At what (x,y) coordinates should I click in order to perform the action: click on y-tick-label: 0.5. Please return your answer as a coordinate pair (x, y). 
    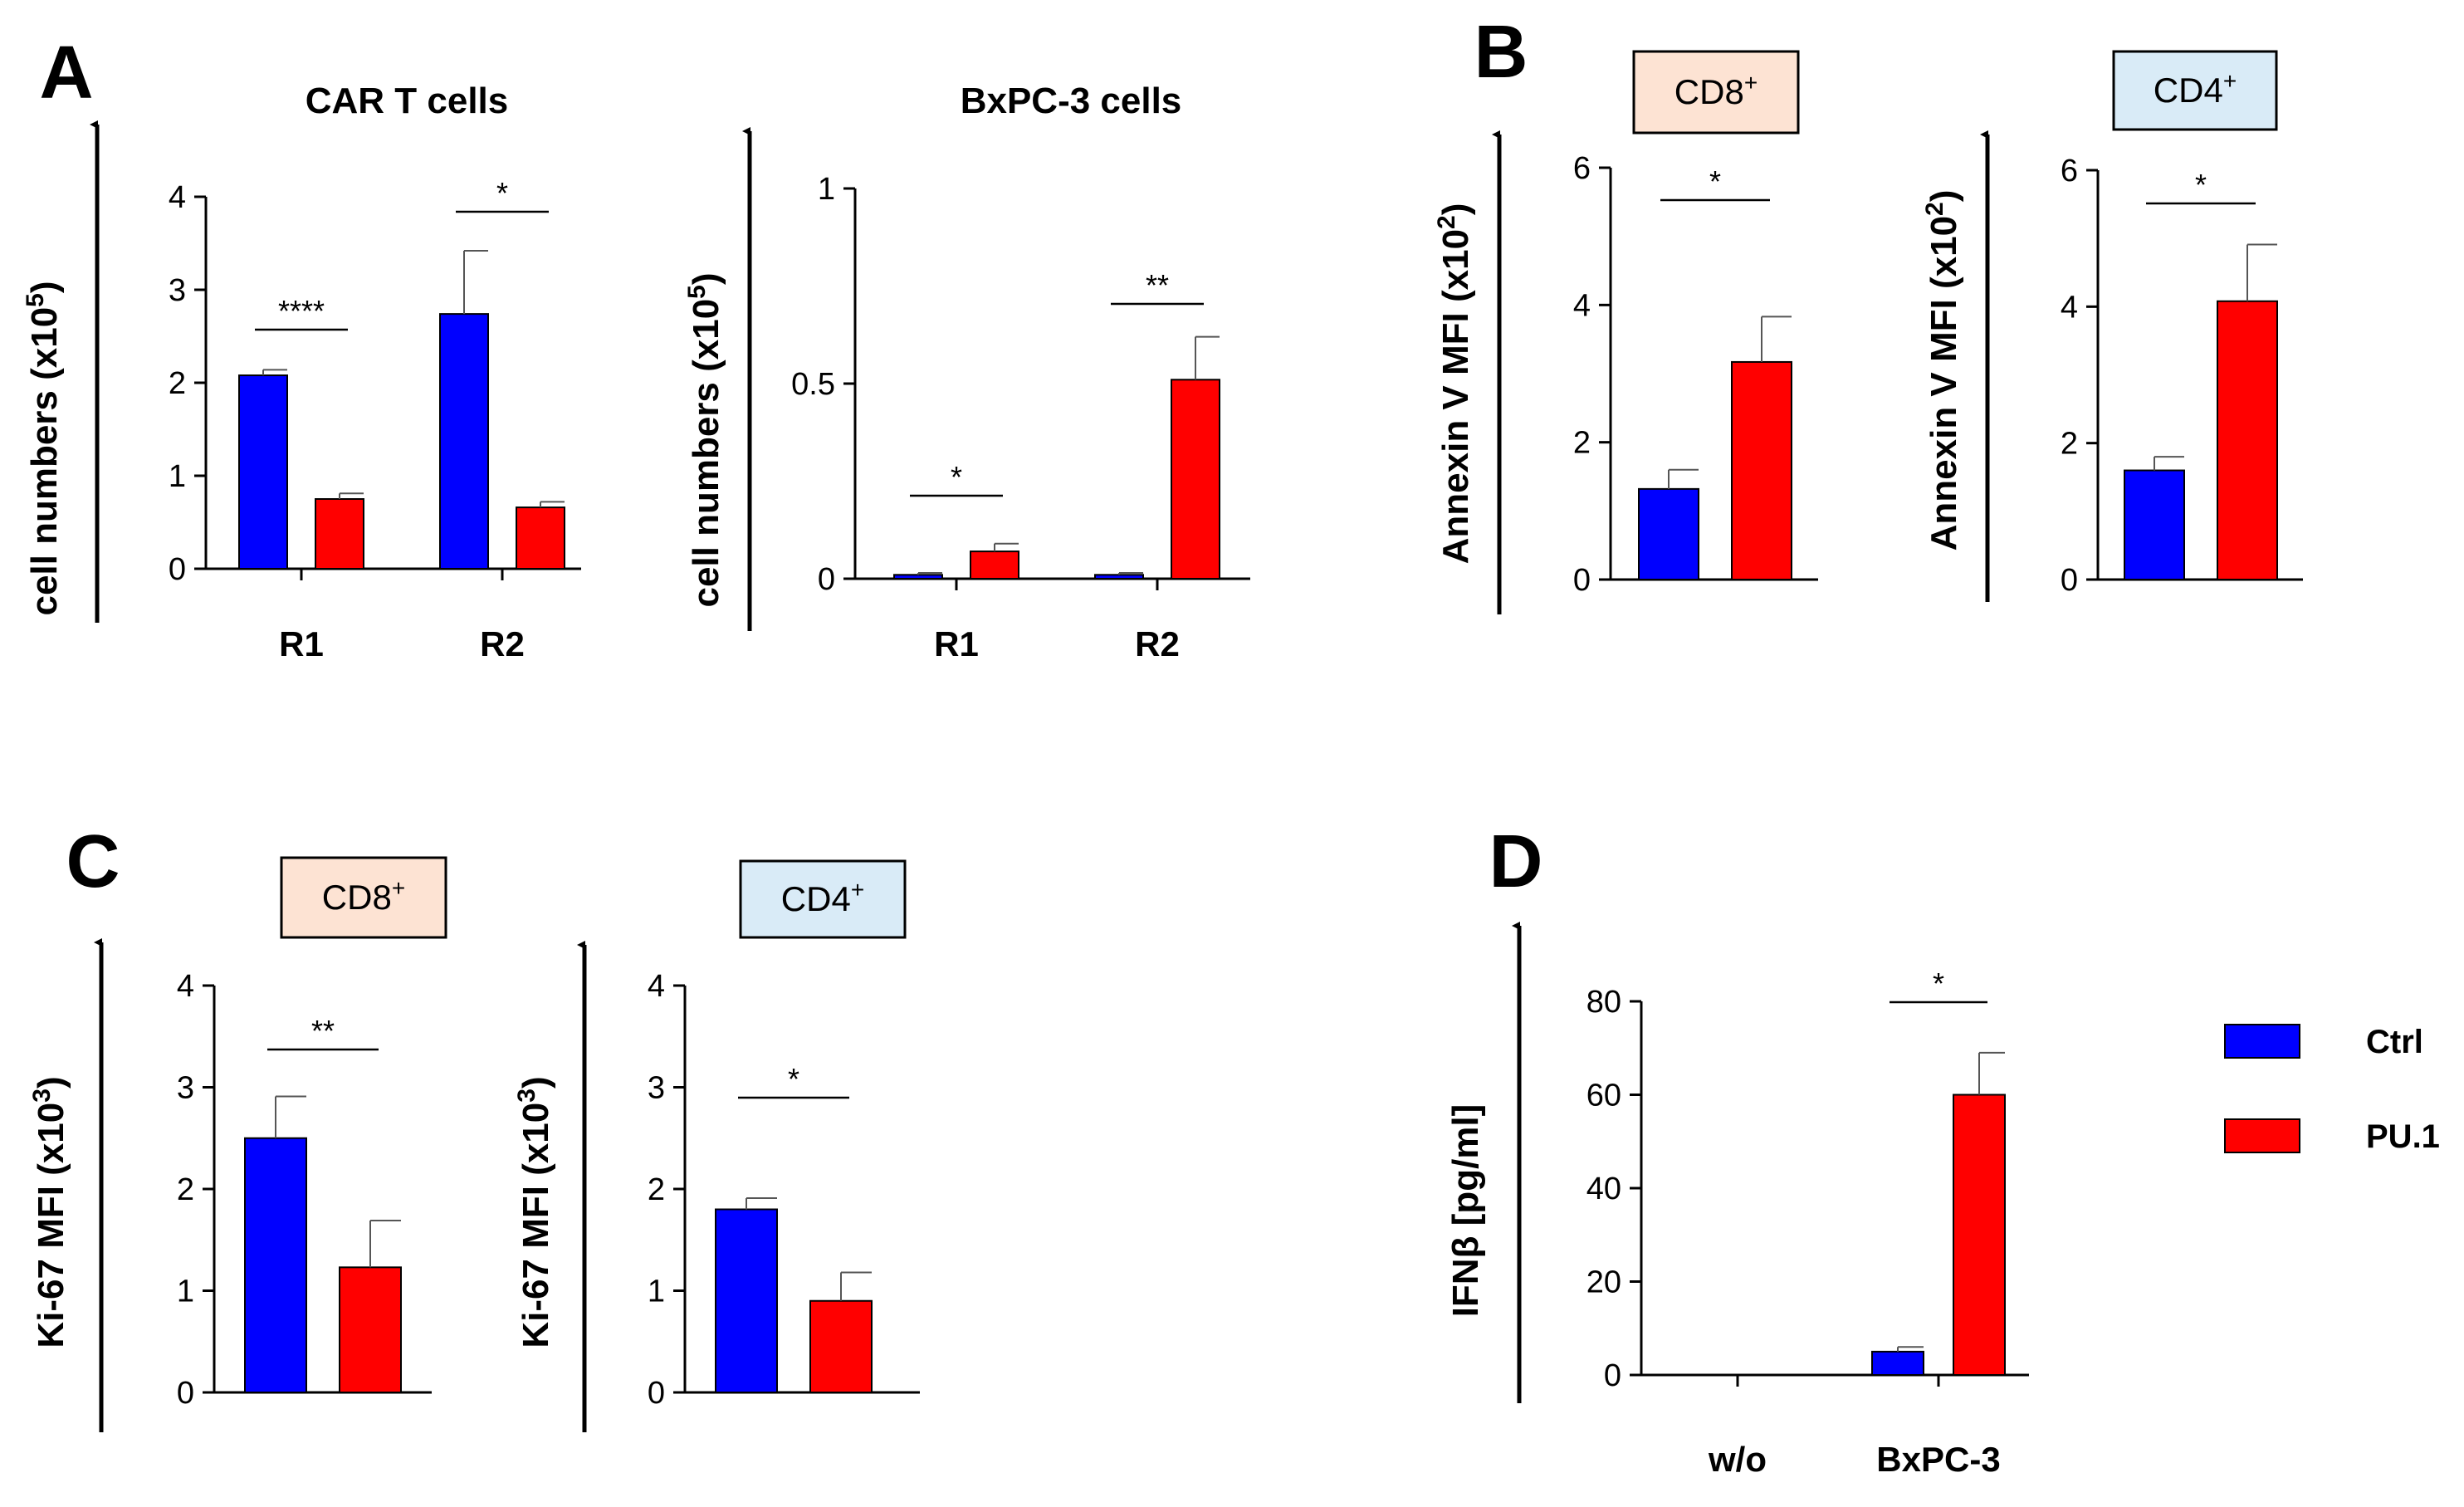
    Looking at the image, I should click on (813, 384).